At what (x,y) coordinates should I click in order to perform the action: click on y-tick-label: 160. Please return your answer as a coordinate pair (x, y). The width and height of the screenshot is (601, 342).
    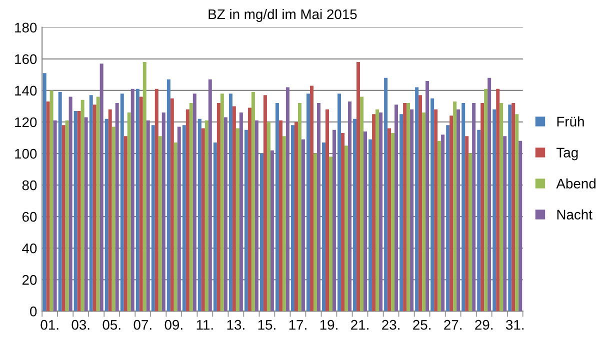
    Looking at the image, I should click on (26, 59).